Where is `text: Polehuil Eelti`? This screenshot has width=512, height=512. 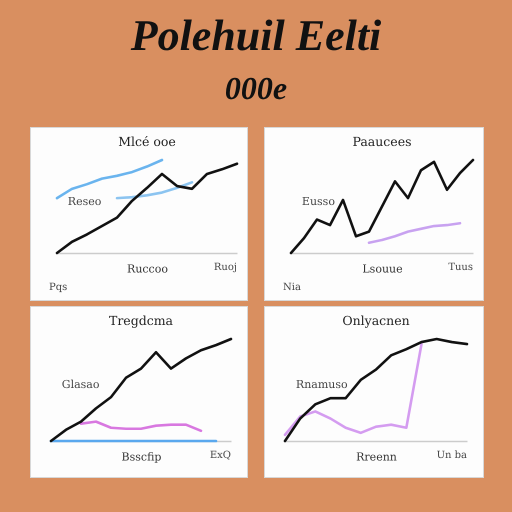 text: Polehuil Eelti is located at coordinates (256, 36).